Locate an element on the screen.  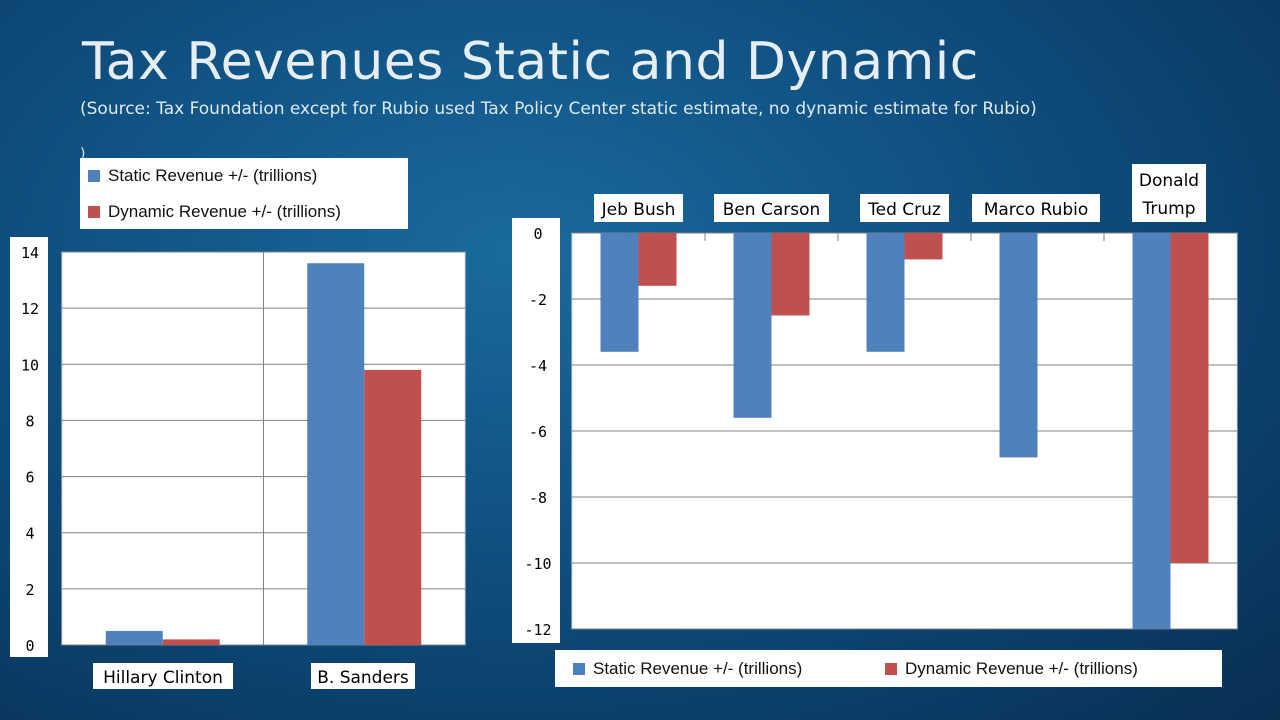
right-y-tick-label: -6 is located at coordinates (538, 432).